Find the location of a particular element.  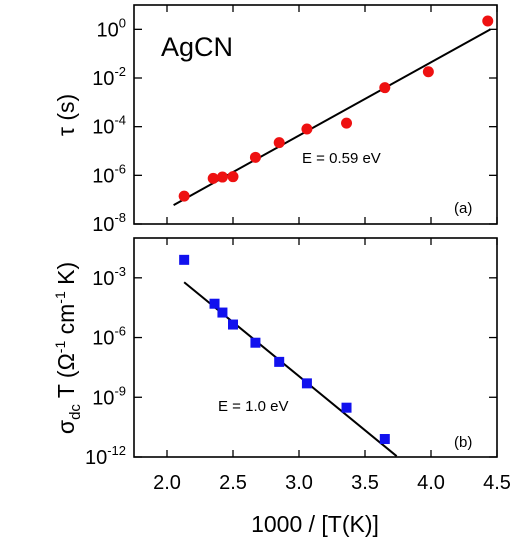

panel-b-energy-annotation: E = 1.0 eV is located at coordinates (253, 406).